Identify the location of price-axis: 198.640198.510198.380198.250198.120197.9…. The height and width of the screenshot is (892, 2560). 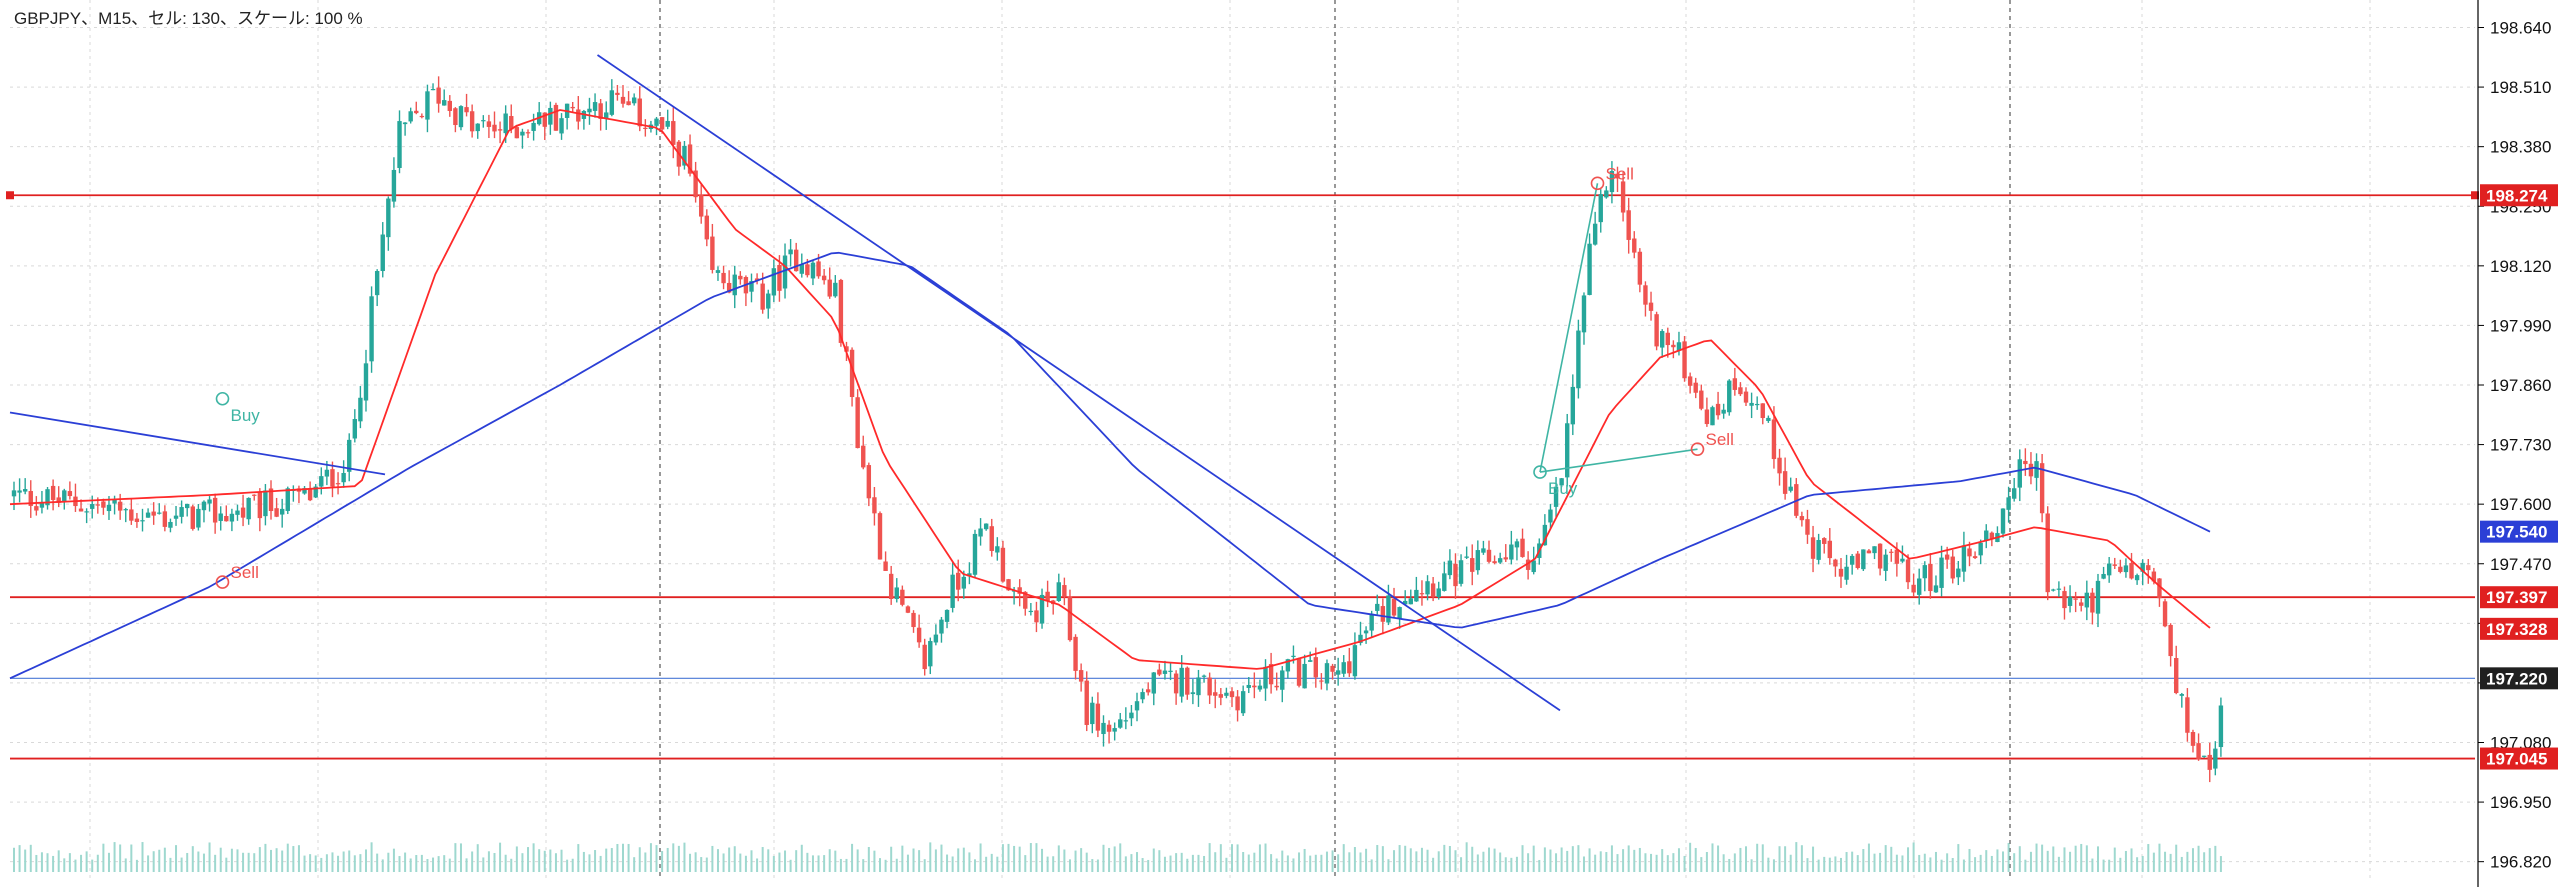
(2517, 443).